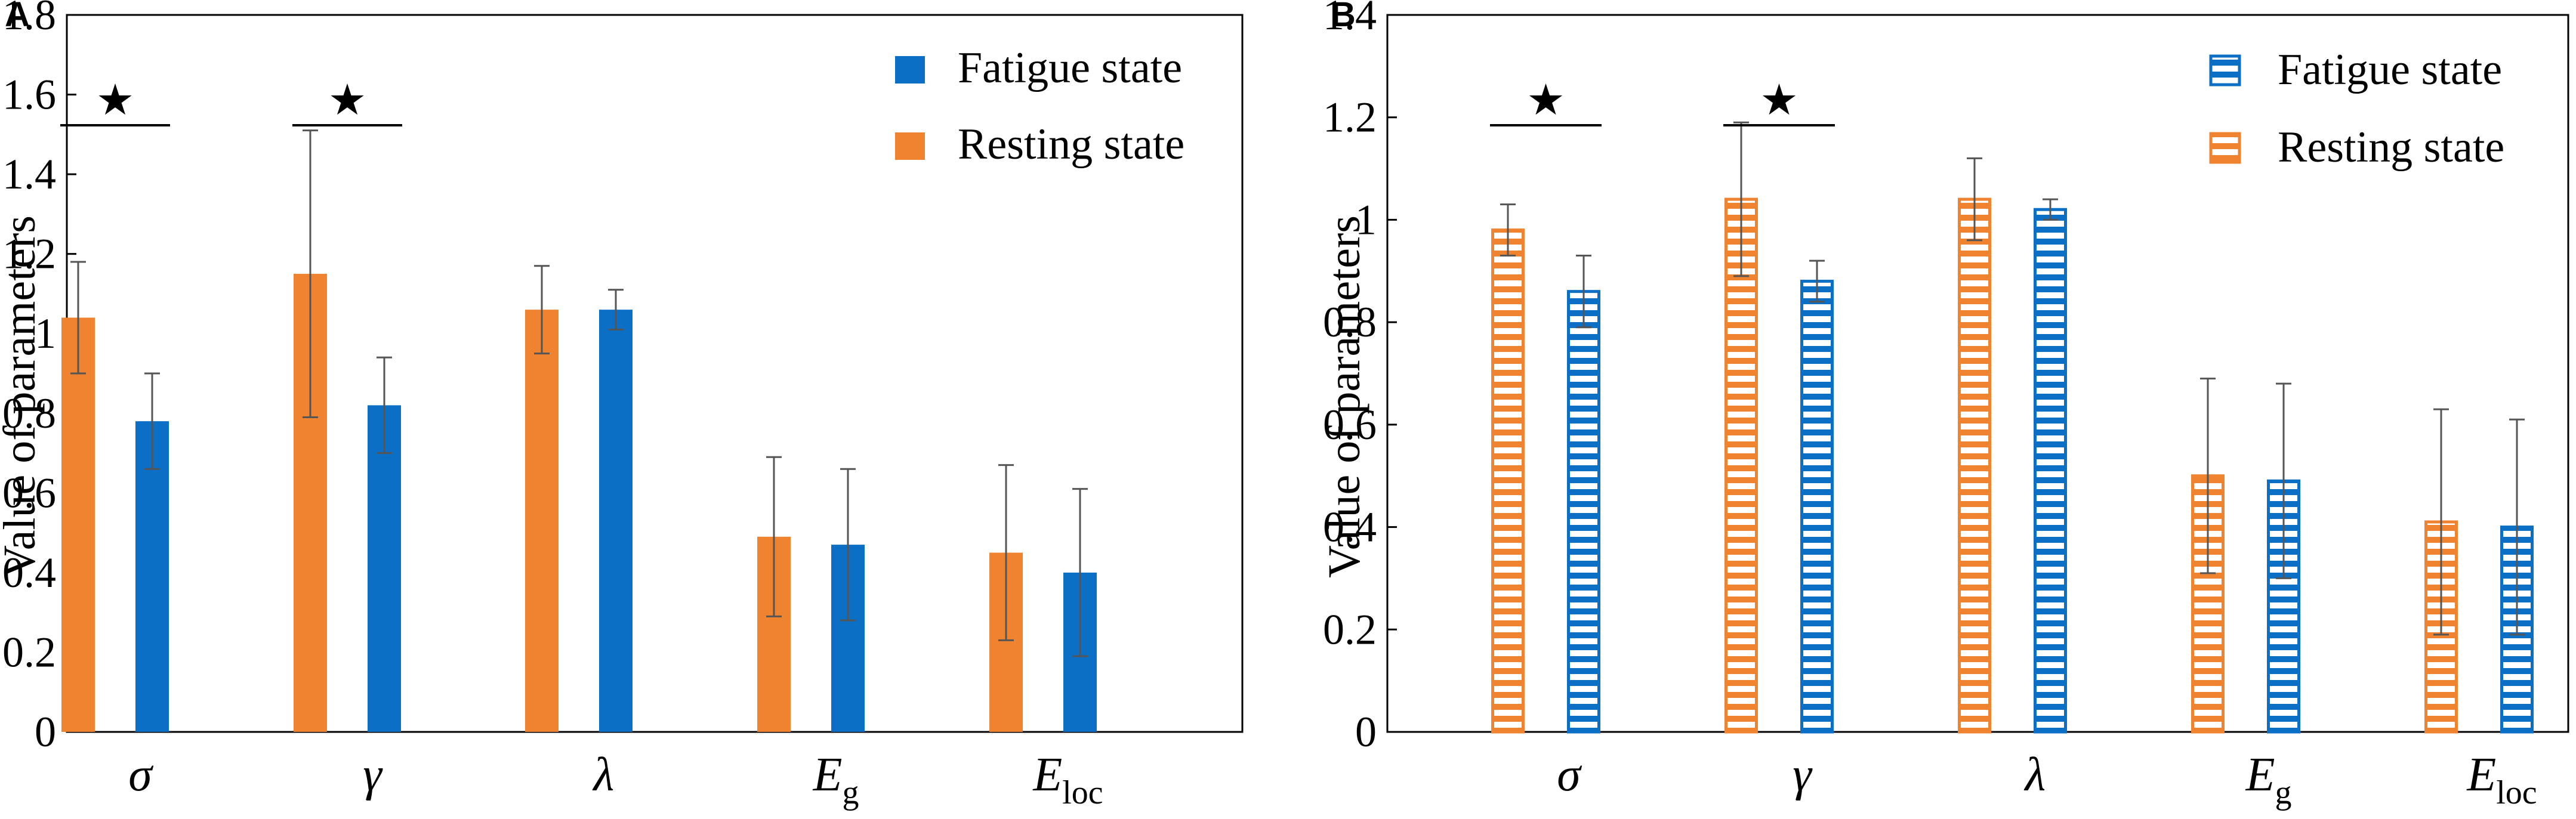 This screenshot has width=2576, height=819. Describe the element at coordinates (1350, 322) in the screenshot. I see `panel-b-y-tick-label: 0.8` at that location.